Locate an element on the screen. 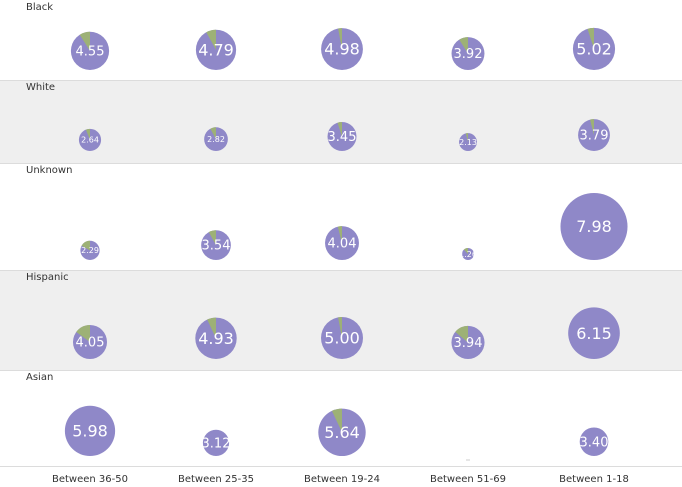 The height and width of the screenshot is (487, 682). bubble-hispanic-0: 4.05 is located at coordinates (90, 341).